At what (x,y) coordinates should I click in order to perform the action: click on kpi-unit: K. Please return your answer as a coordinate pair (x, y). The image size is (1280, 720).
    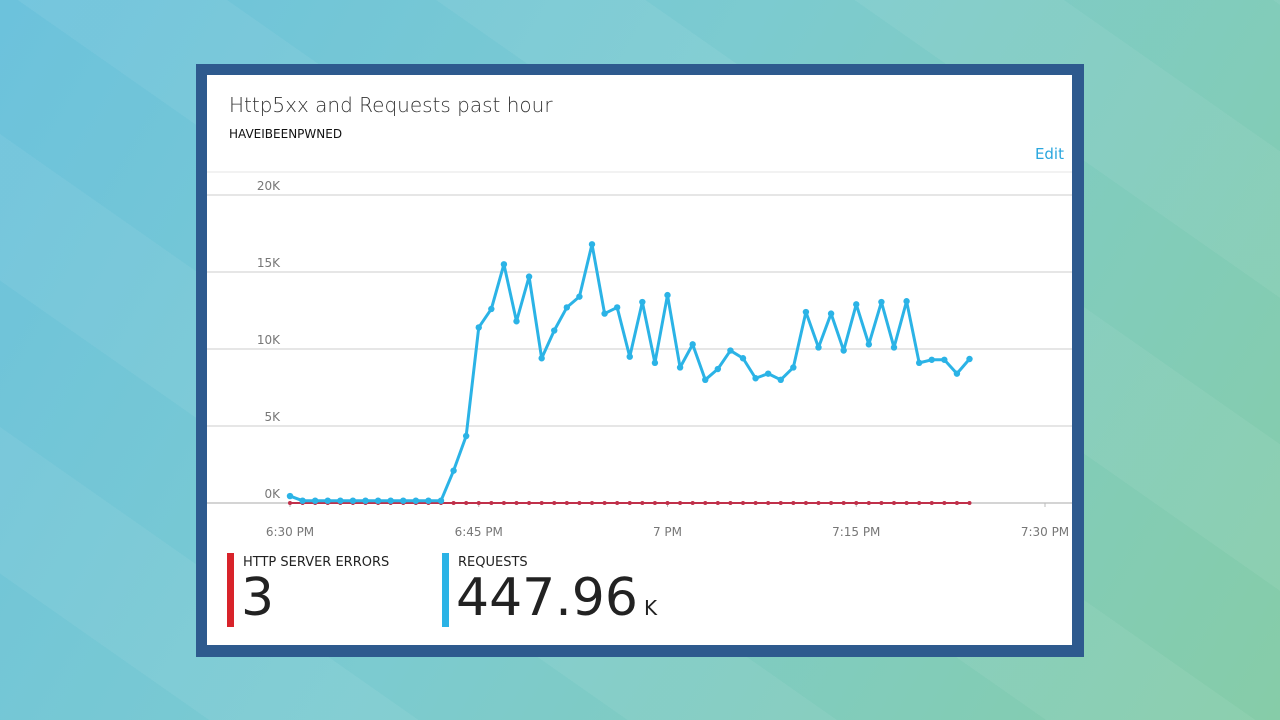
    Looking at the image, I should click on (650, 608).